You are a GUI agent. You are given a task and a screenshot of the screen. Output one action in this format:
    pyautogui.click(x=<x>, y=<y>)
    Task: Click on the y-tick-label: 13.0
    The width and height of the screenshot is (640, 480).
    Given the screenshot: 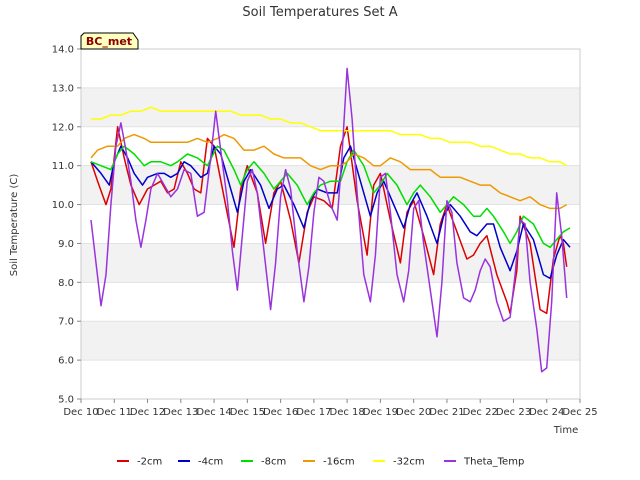 What is the action you would take?
    pyautogui.click(x=63, y=88)
    